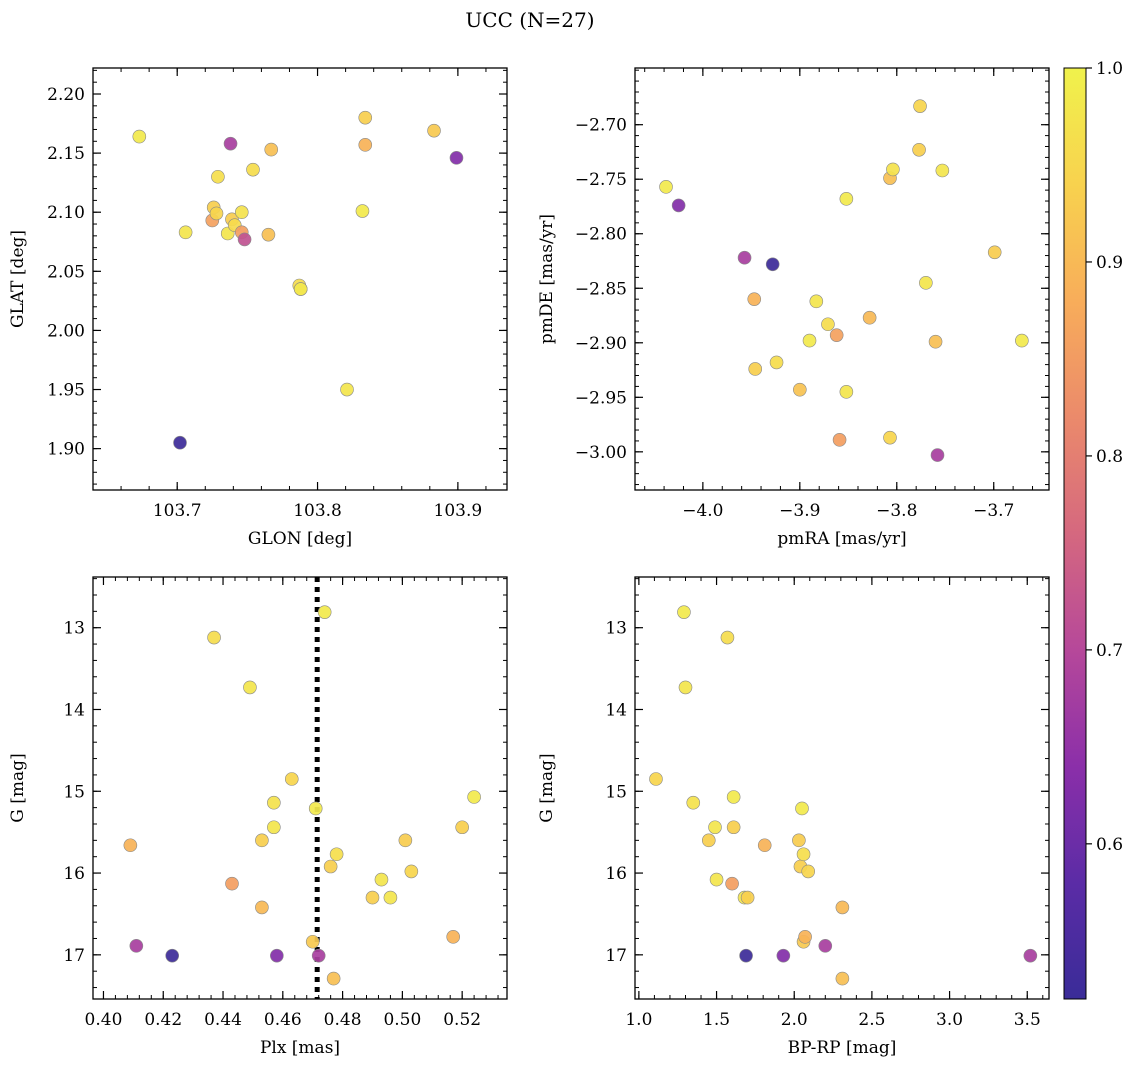  Describe the element at coordinates (66, 95) in the screenshot. I see `y-tick-label: 2.20` at that location.